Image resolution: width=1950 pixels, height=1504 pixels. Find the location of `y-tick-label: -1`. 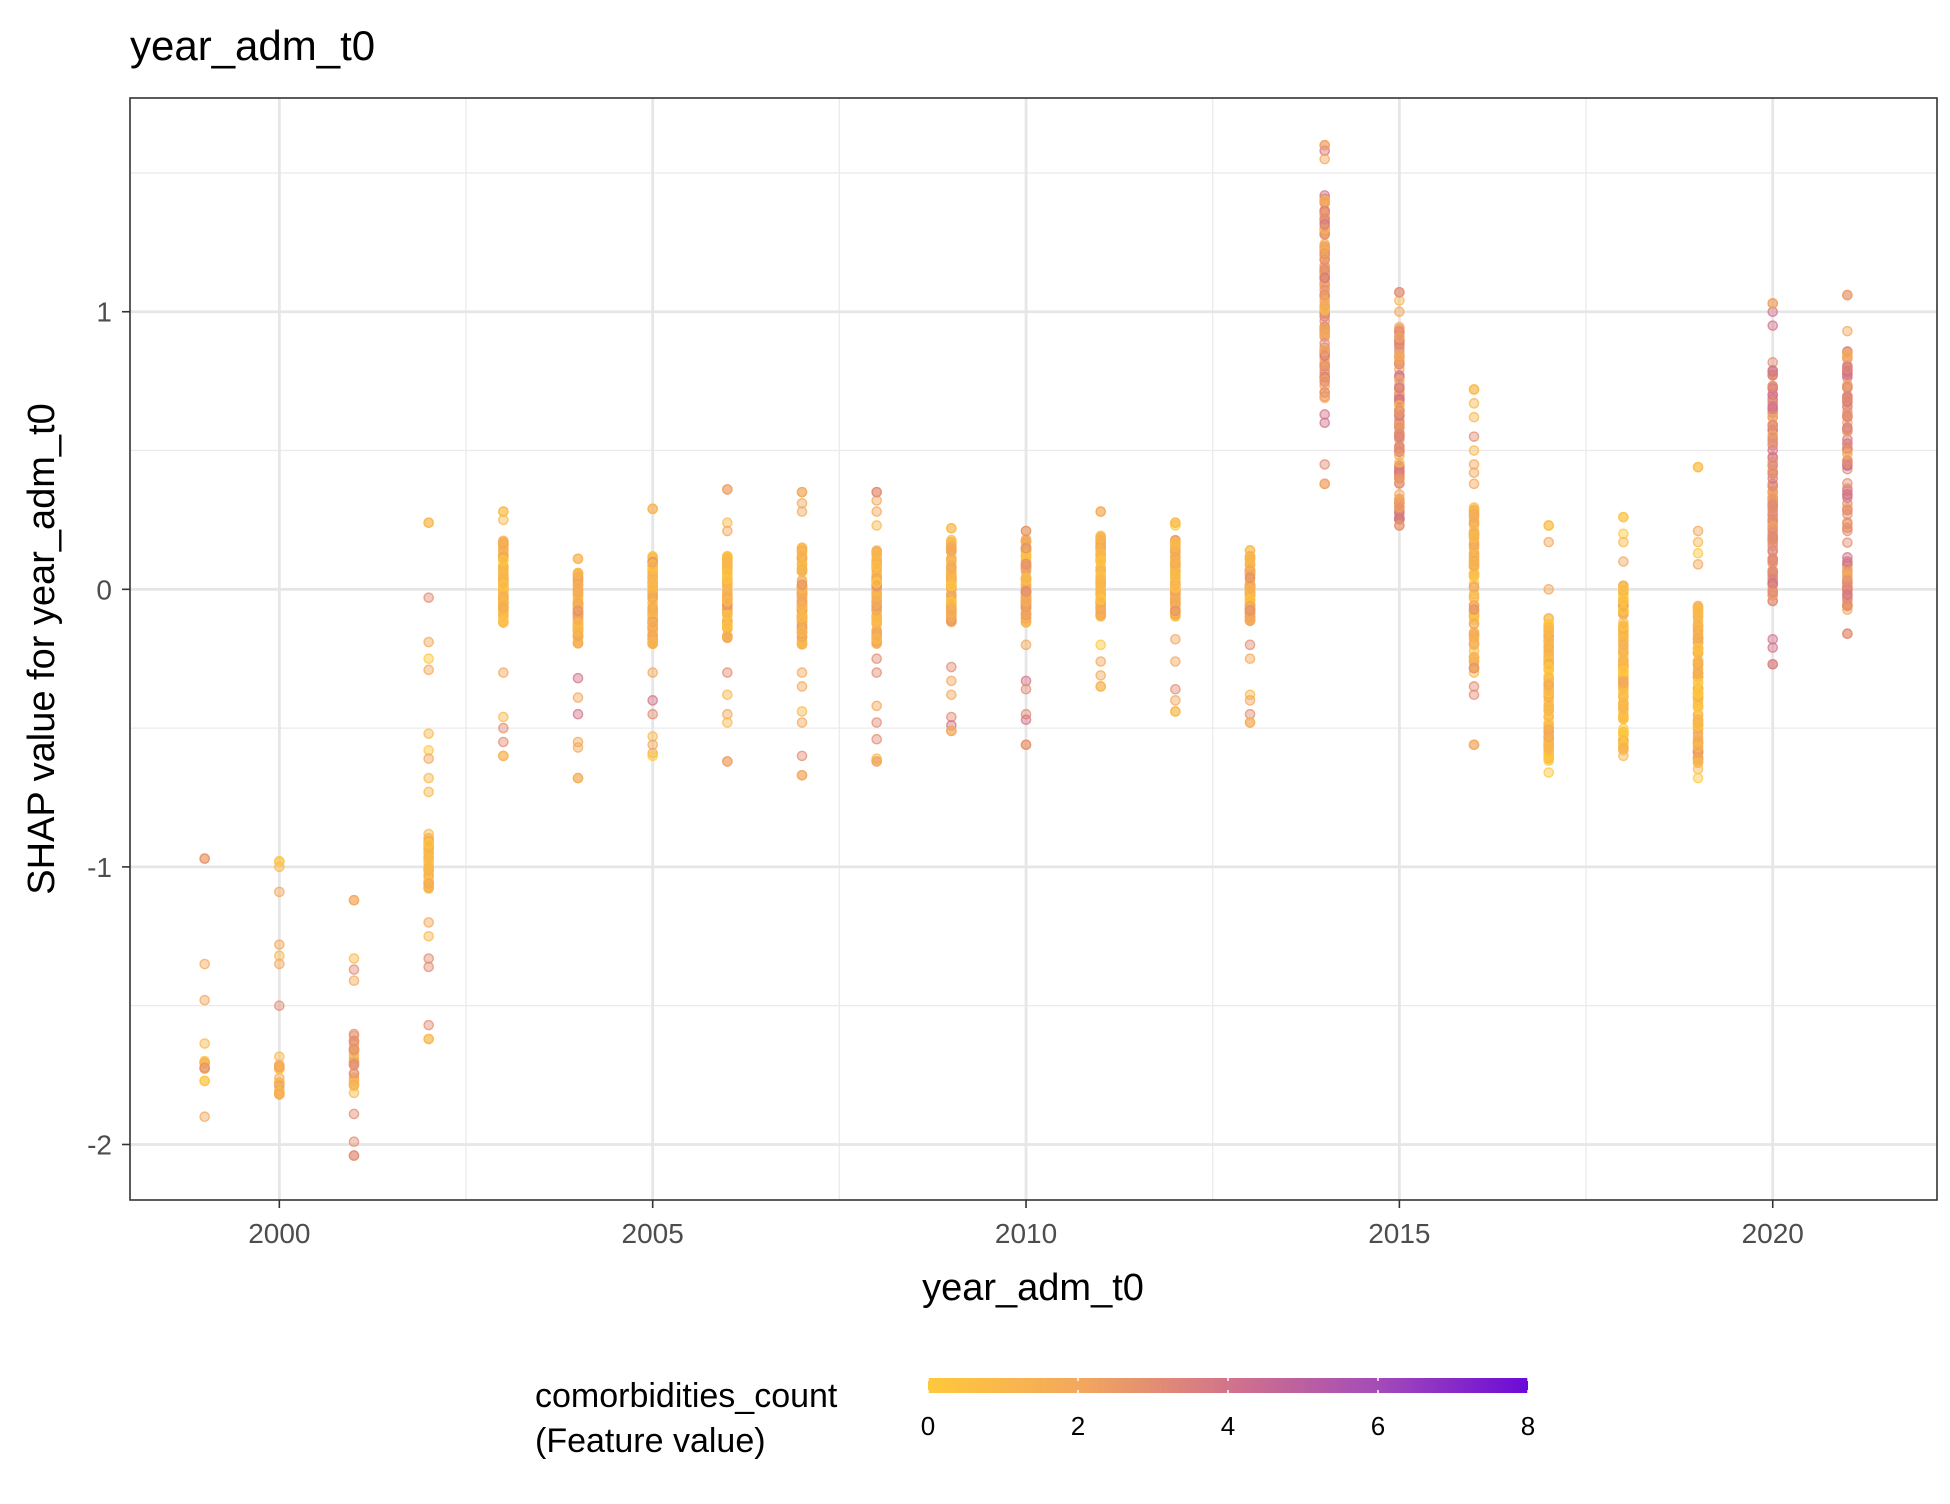

y-tick-label: -1 is located at coordinates (99, 867).